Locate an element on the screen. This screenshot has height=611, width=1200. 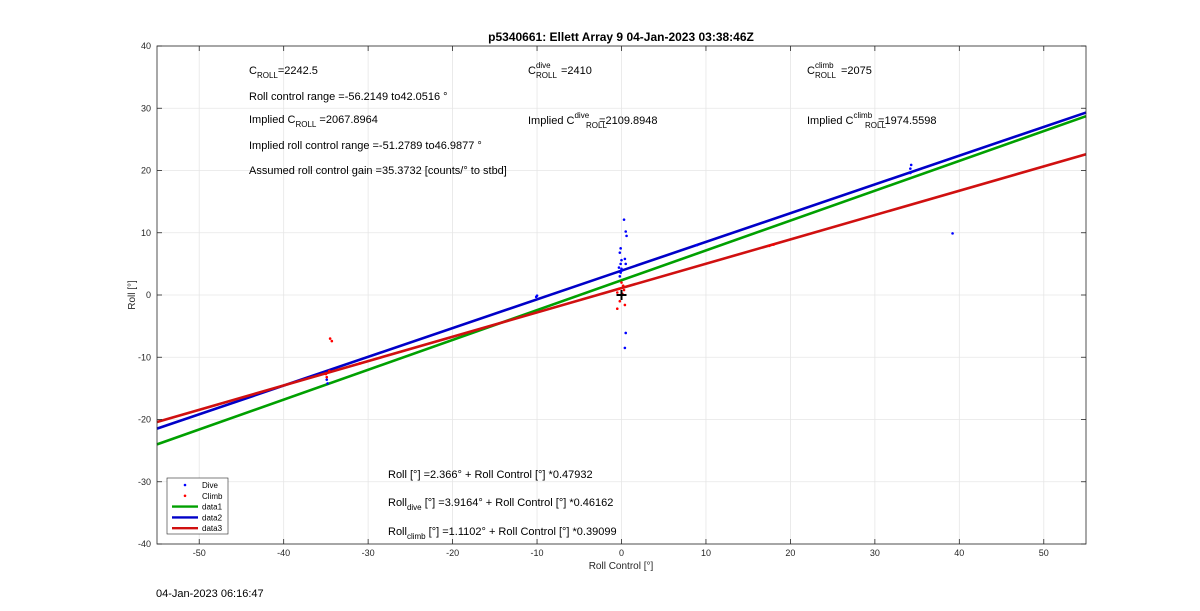
y-tick-label: -40 is located at coordinates (144, 544).